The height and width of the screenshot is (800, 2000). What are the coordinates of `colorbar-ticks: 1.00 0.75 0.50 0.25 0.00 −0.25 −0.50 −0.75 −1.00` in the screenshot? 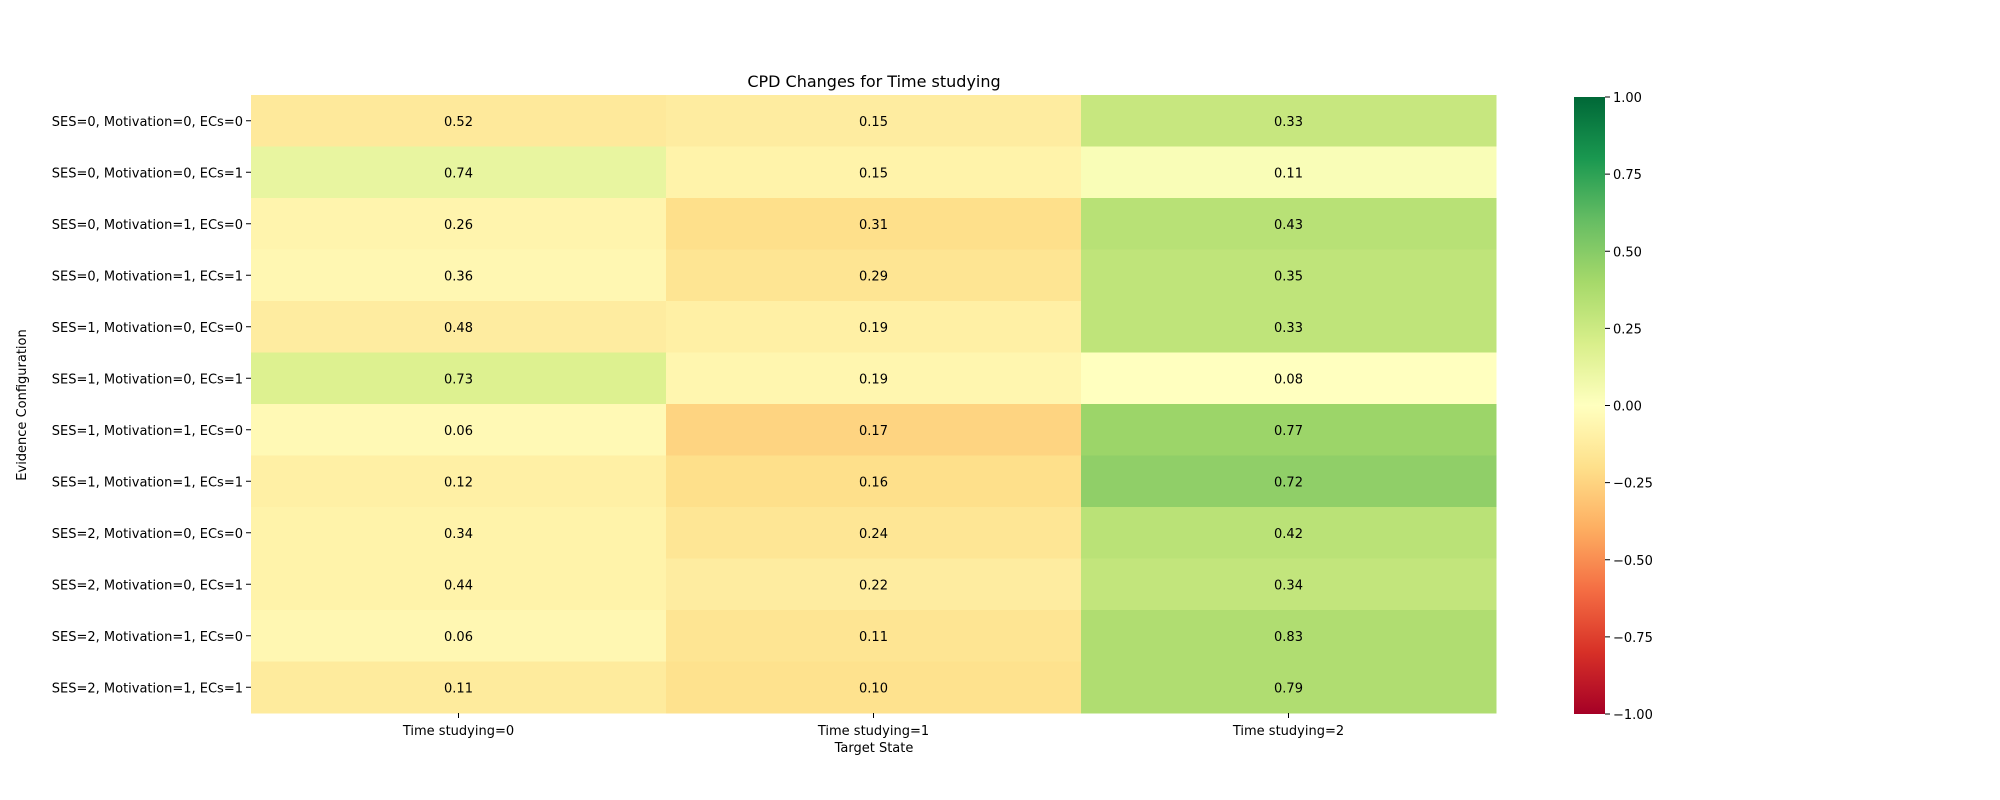 It's located at (1629, 407).